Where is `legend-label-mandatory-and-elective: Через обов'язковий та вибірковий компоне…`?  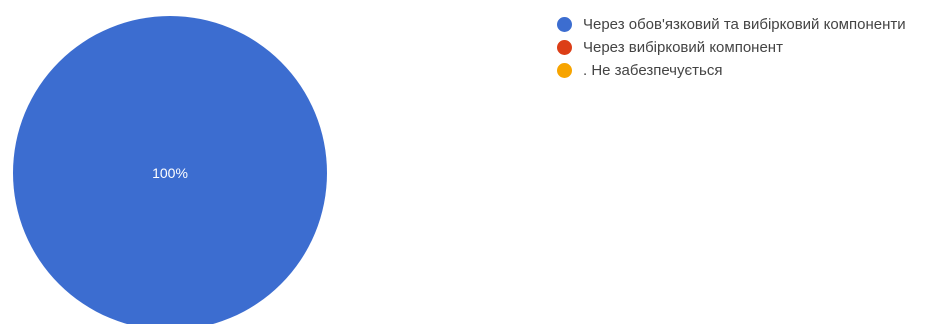
legend-label-mandatory-and-elective: Через обов'язковий та вибірковий компоне… is located at coordinates (744, 24).